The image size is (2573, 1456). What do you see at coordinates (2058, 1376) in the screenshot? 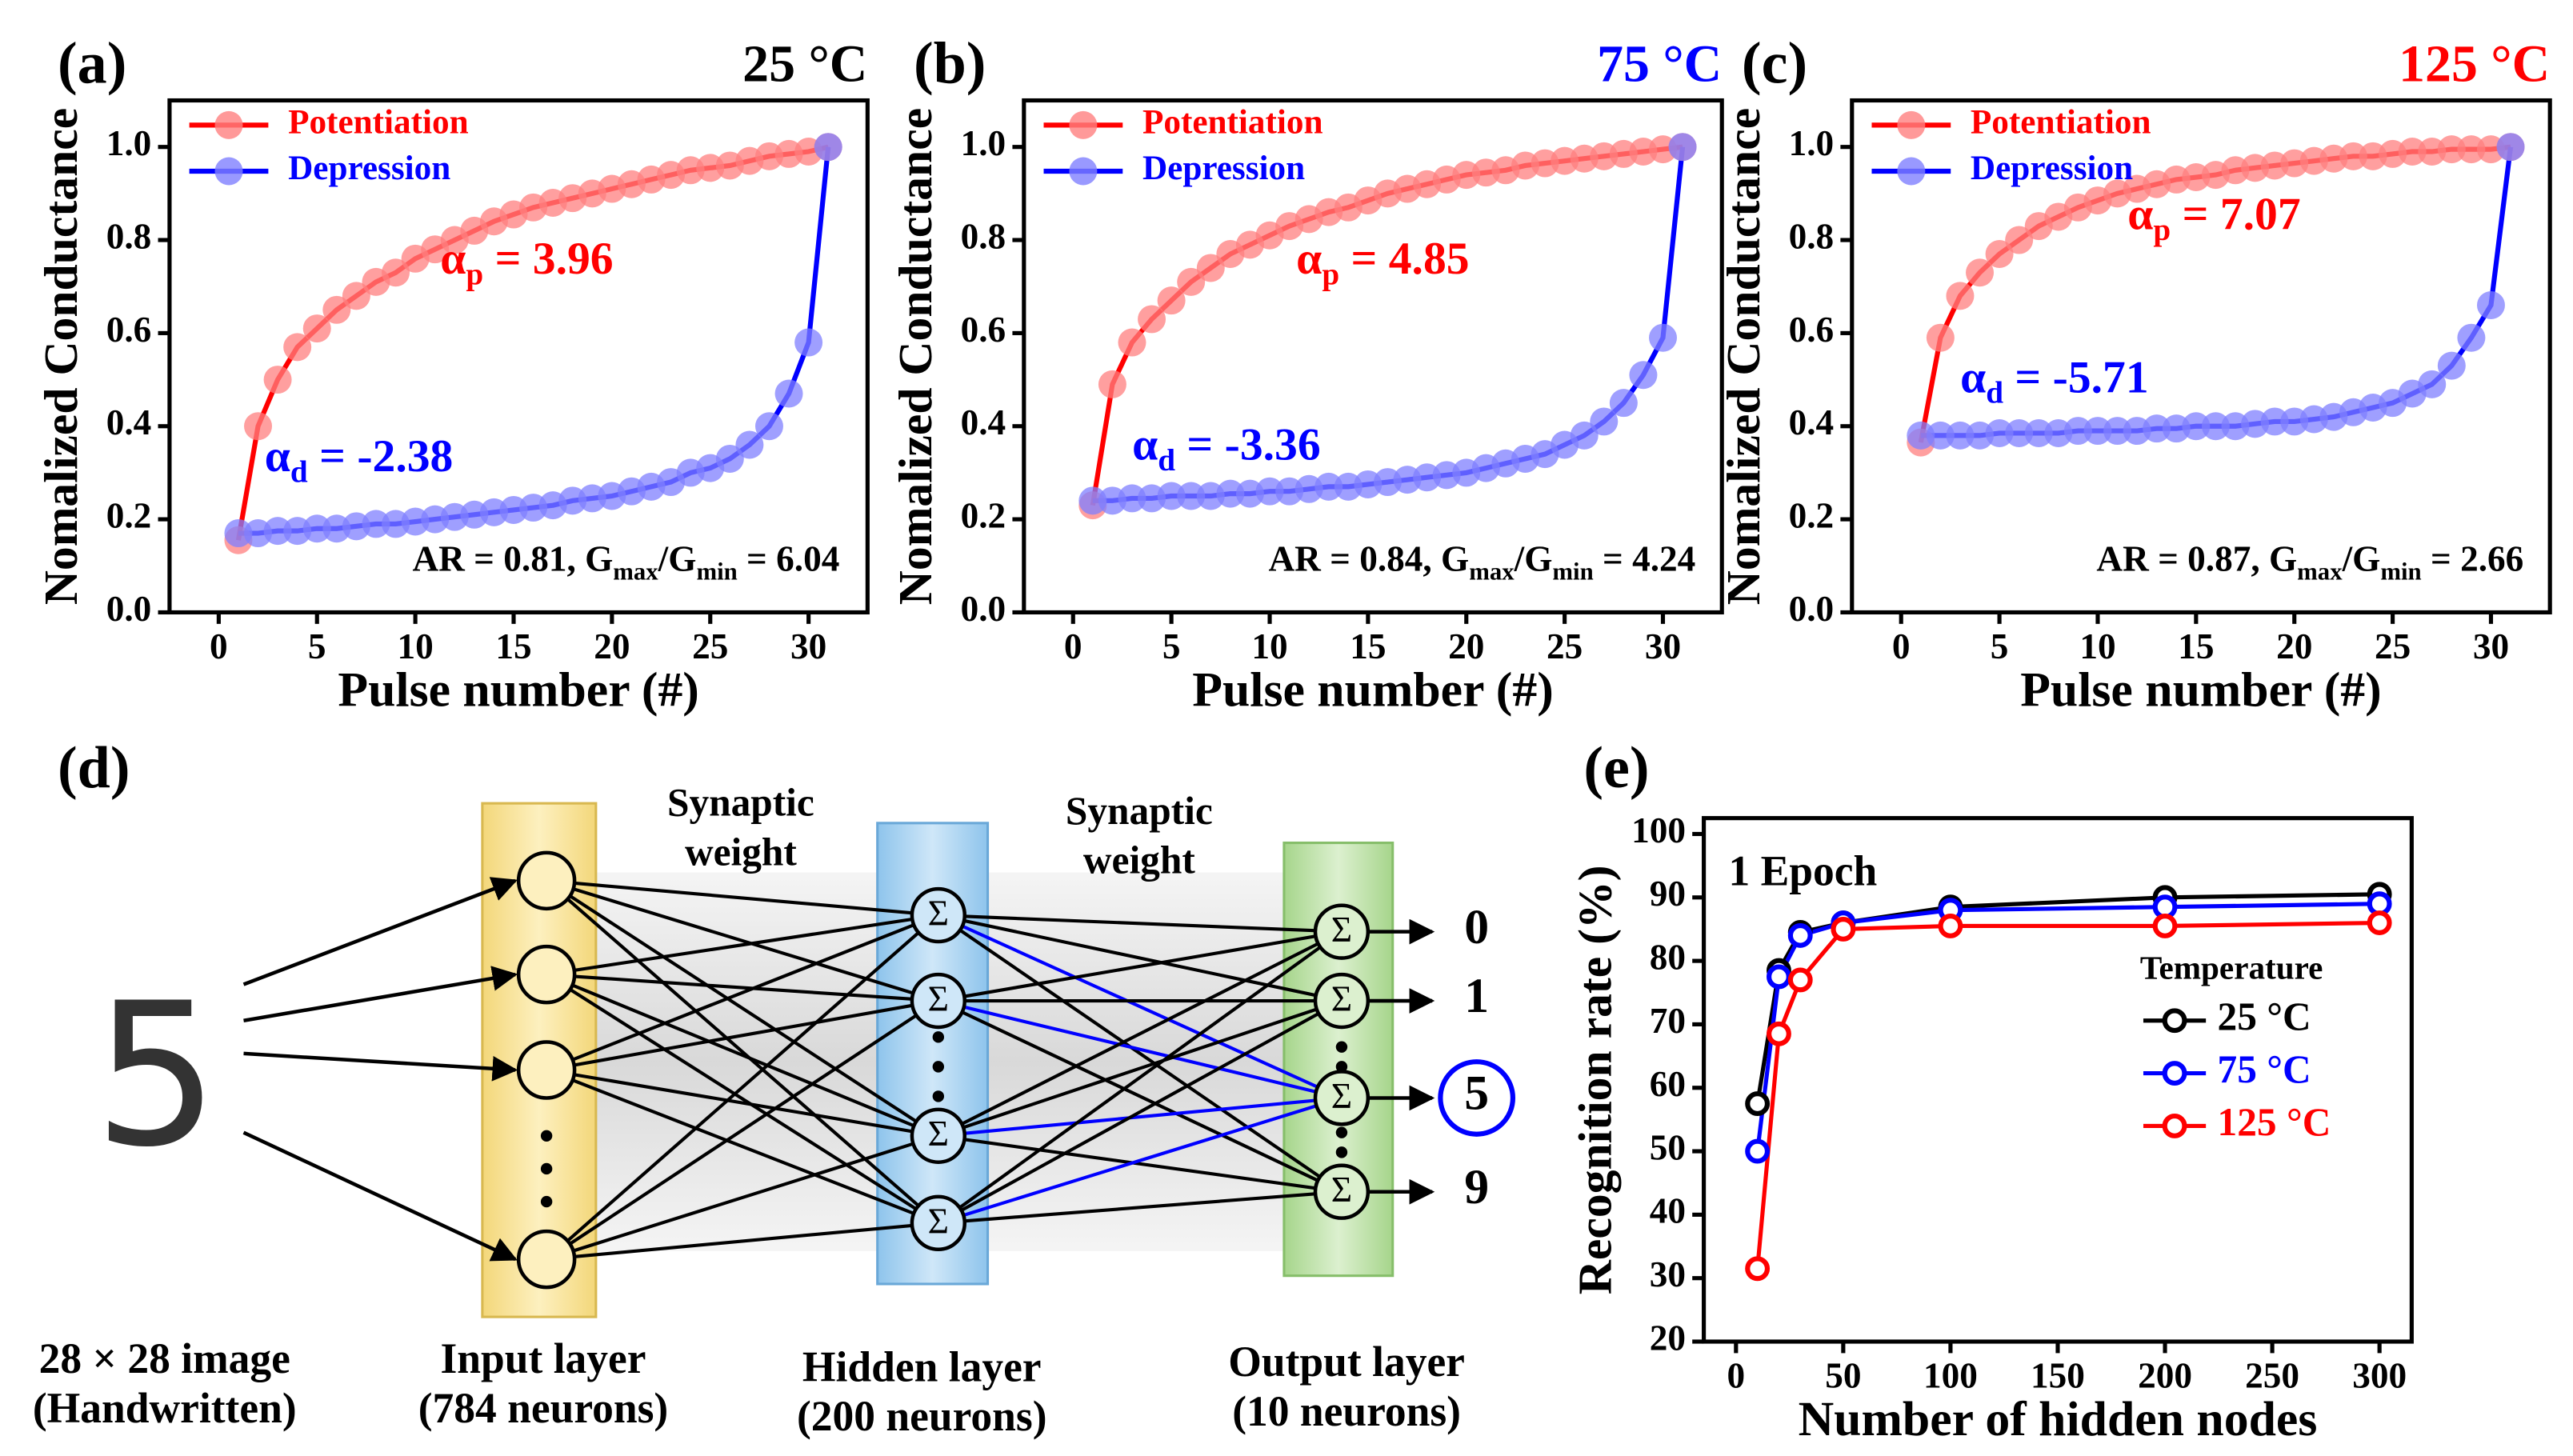
I see `x-tick-label: 150` at bounding box center [2058, 1376].